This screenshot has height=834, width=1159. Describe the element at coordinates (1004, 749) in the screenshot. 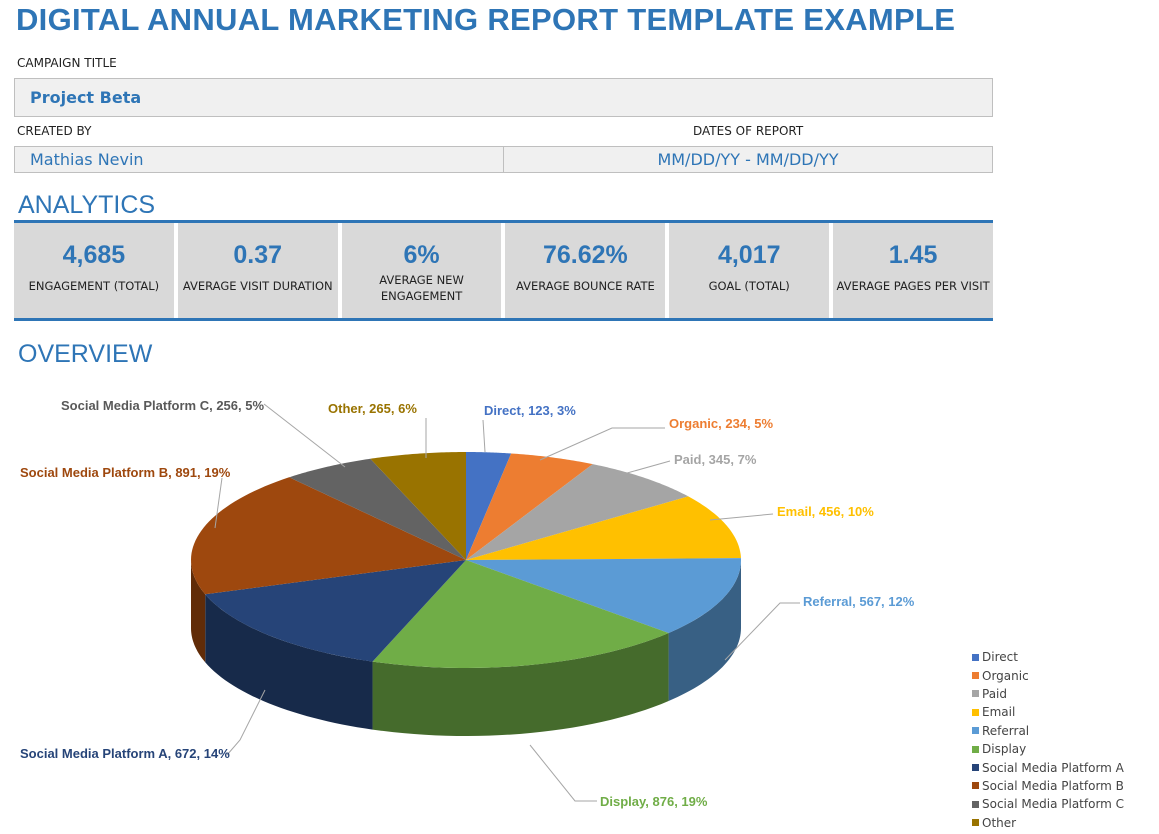

I see `legend-label: Display` at that location.